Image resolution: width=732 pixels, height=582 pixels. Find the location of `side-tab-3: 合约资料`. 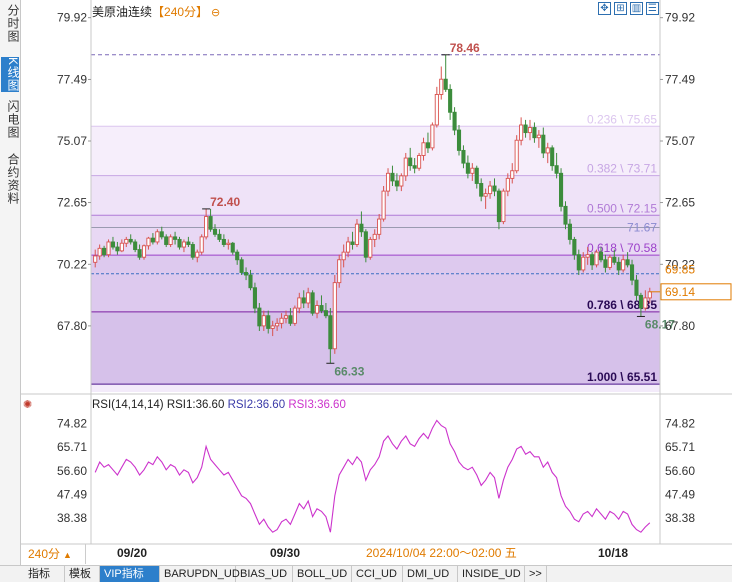

side-tab-3: 合约资料 is located at coordinates (13, 179).